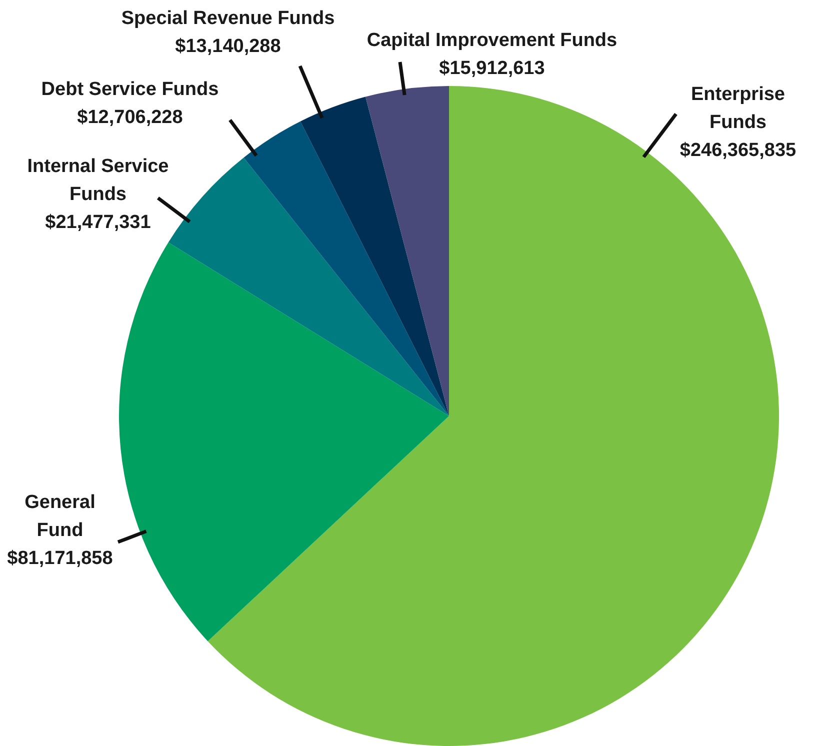 Image resolution: width=824 pixels, height=746 pixels. I want to click on slice-label: Debt Service Funds, so click(130, 89).